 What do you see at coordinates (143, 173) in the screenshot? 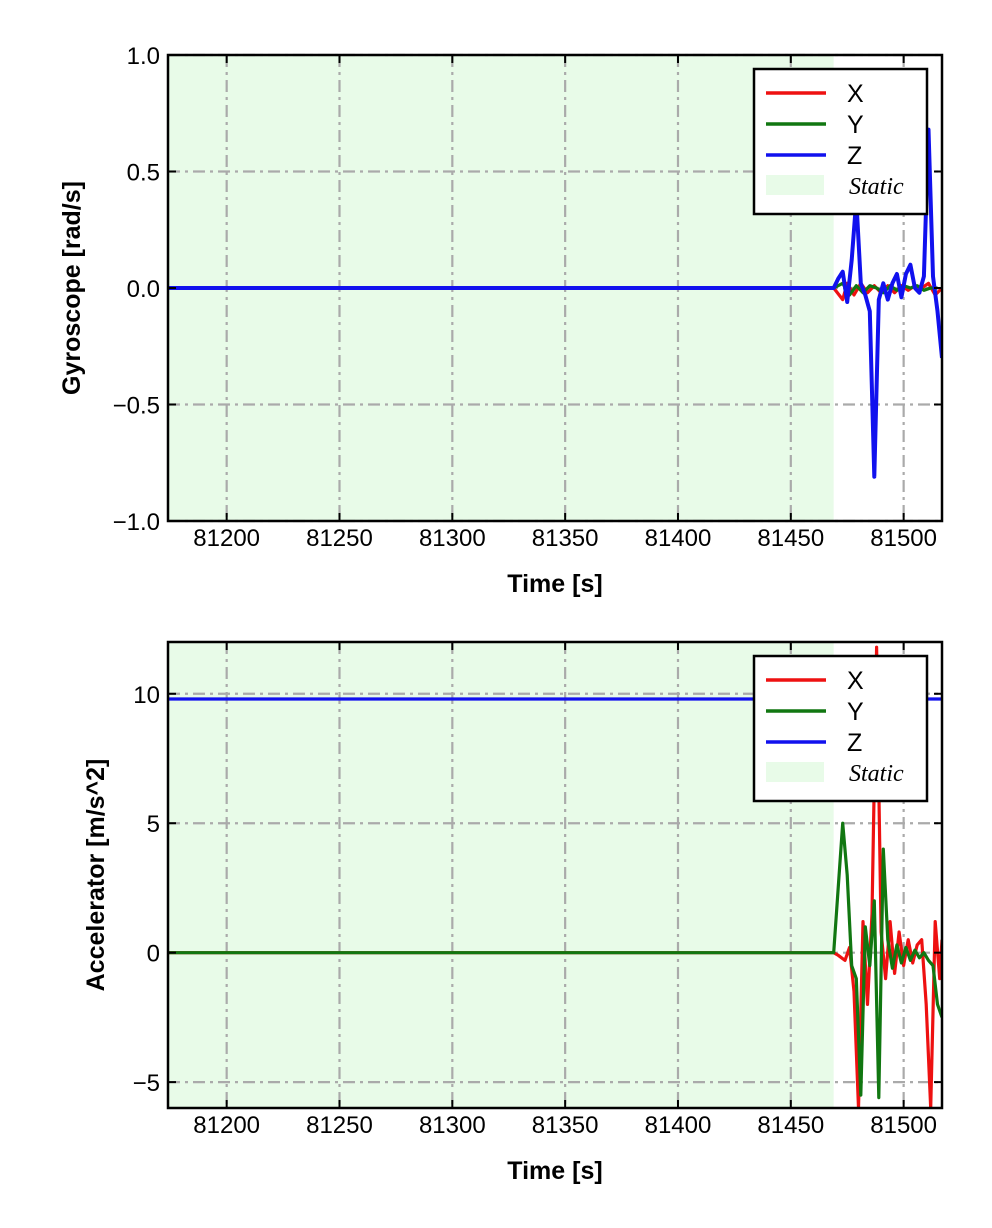
I see `y-tick-label: 0.5` at bounding box center [143, 173].